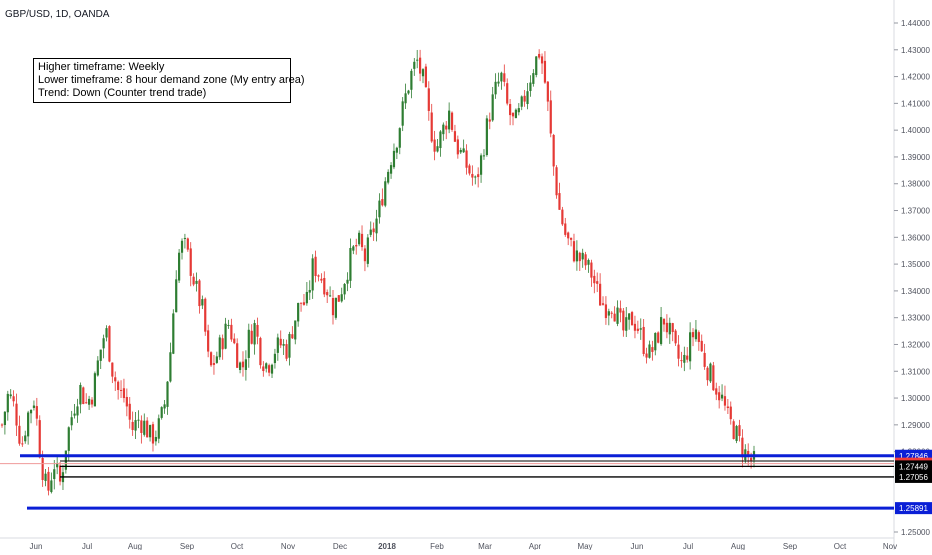 The height and width of the screenshot is (555, 932). What do you see at coordinates (915, 264) in the screenshot?
I see `y-tick-label: 1.35000` at bounding box center [915, 264].